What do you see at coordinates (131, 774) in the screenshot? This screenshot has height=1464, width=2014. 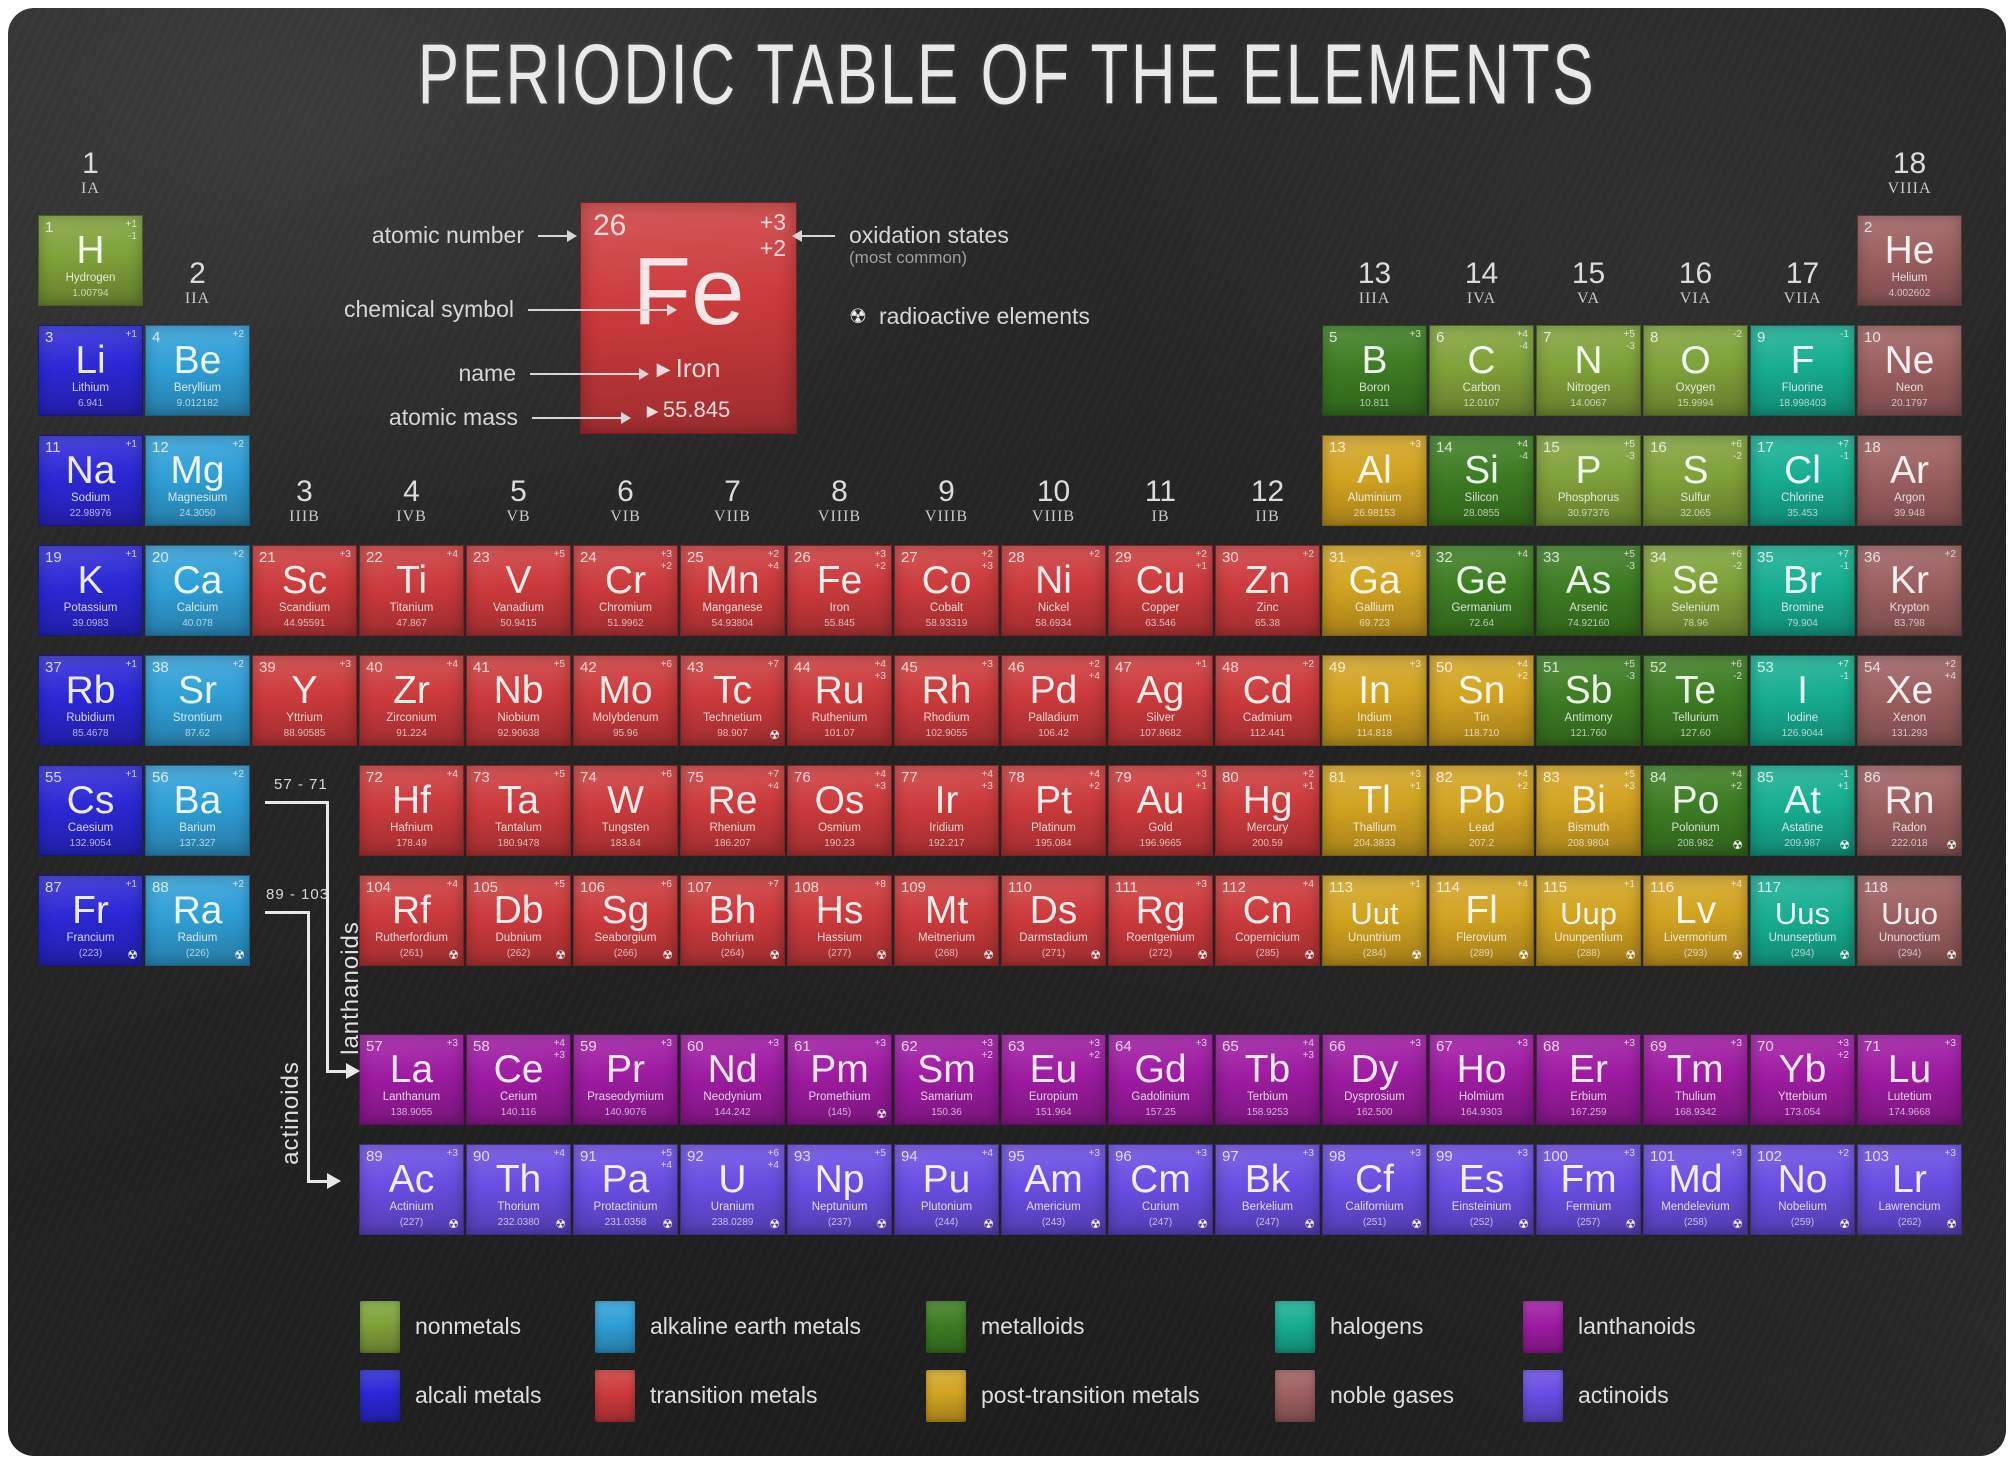 I see `oxidation-states: +1` at bounding box center [131, 774].